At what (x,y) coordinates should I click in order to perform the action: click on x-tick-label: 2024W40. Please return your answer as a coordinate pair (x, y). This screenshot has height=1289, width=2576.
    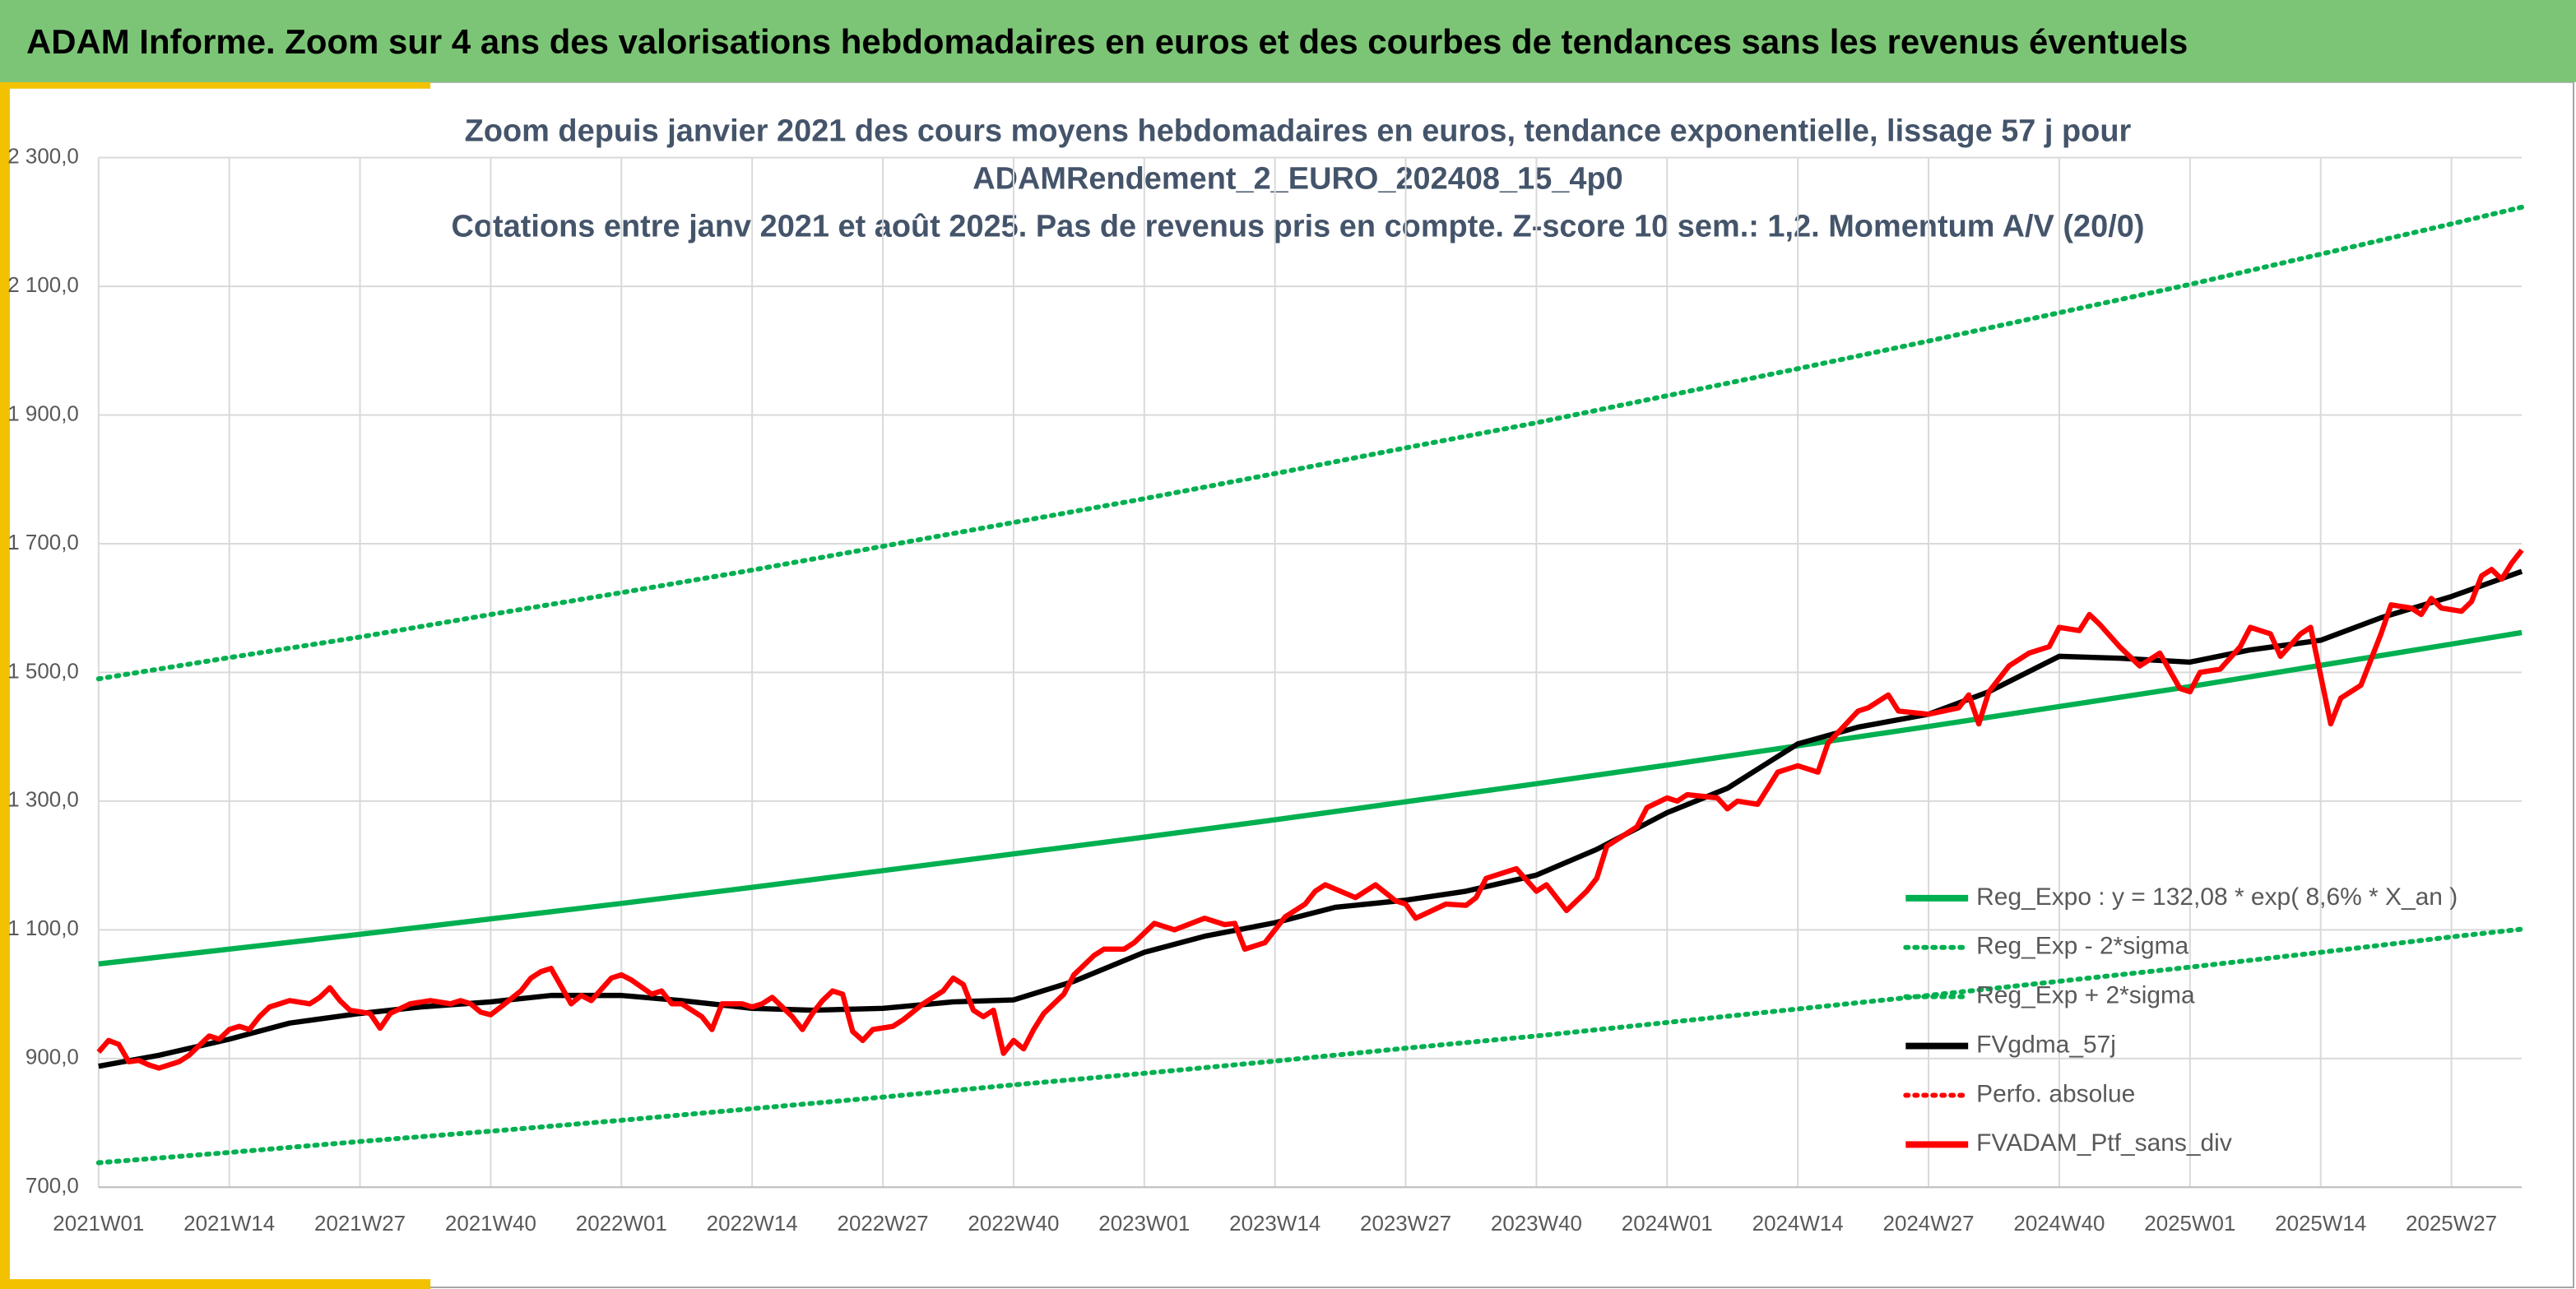
    Looking at the image, I should click on (2059, 1224).